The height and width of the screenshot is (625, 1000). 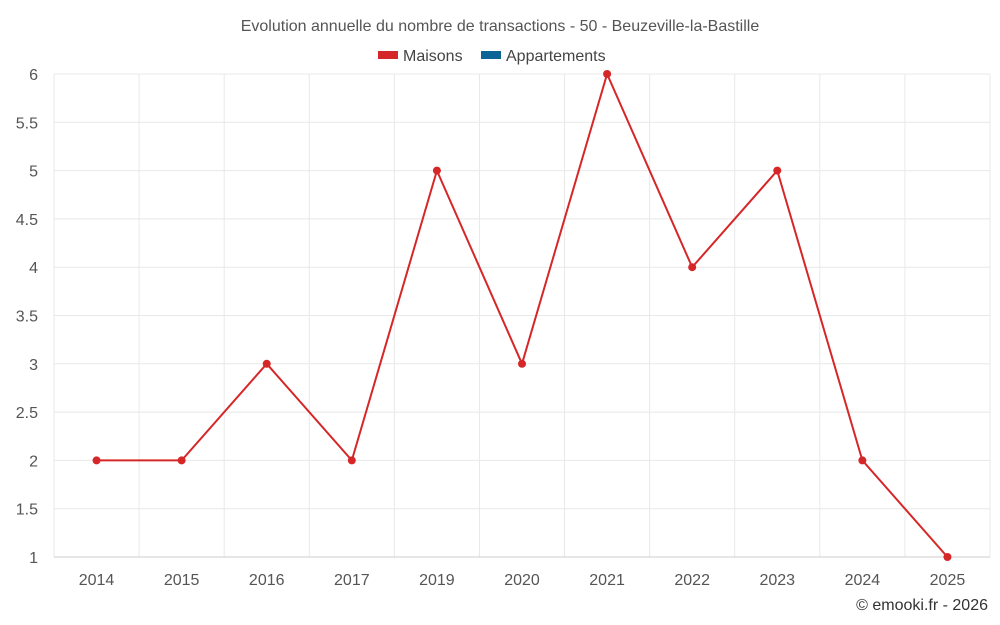 What do you see at coordinates (27, 510) in the screenshot?
I see `y-tick-label: 1.5` at bounding box center [27, 510].